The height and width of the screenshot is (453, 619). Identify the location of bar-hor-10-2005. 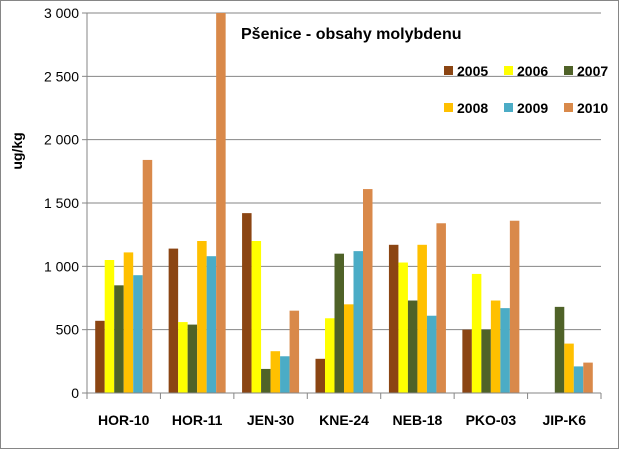
(100, 356).